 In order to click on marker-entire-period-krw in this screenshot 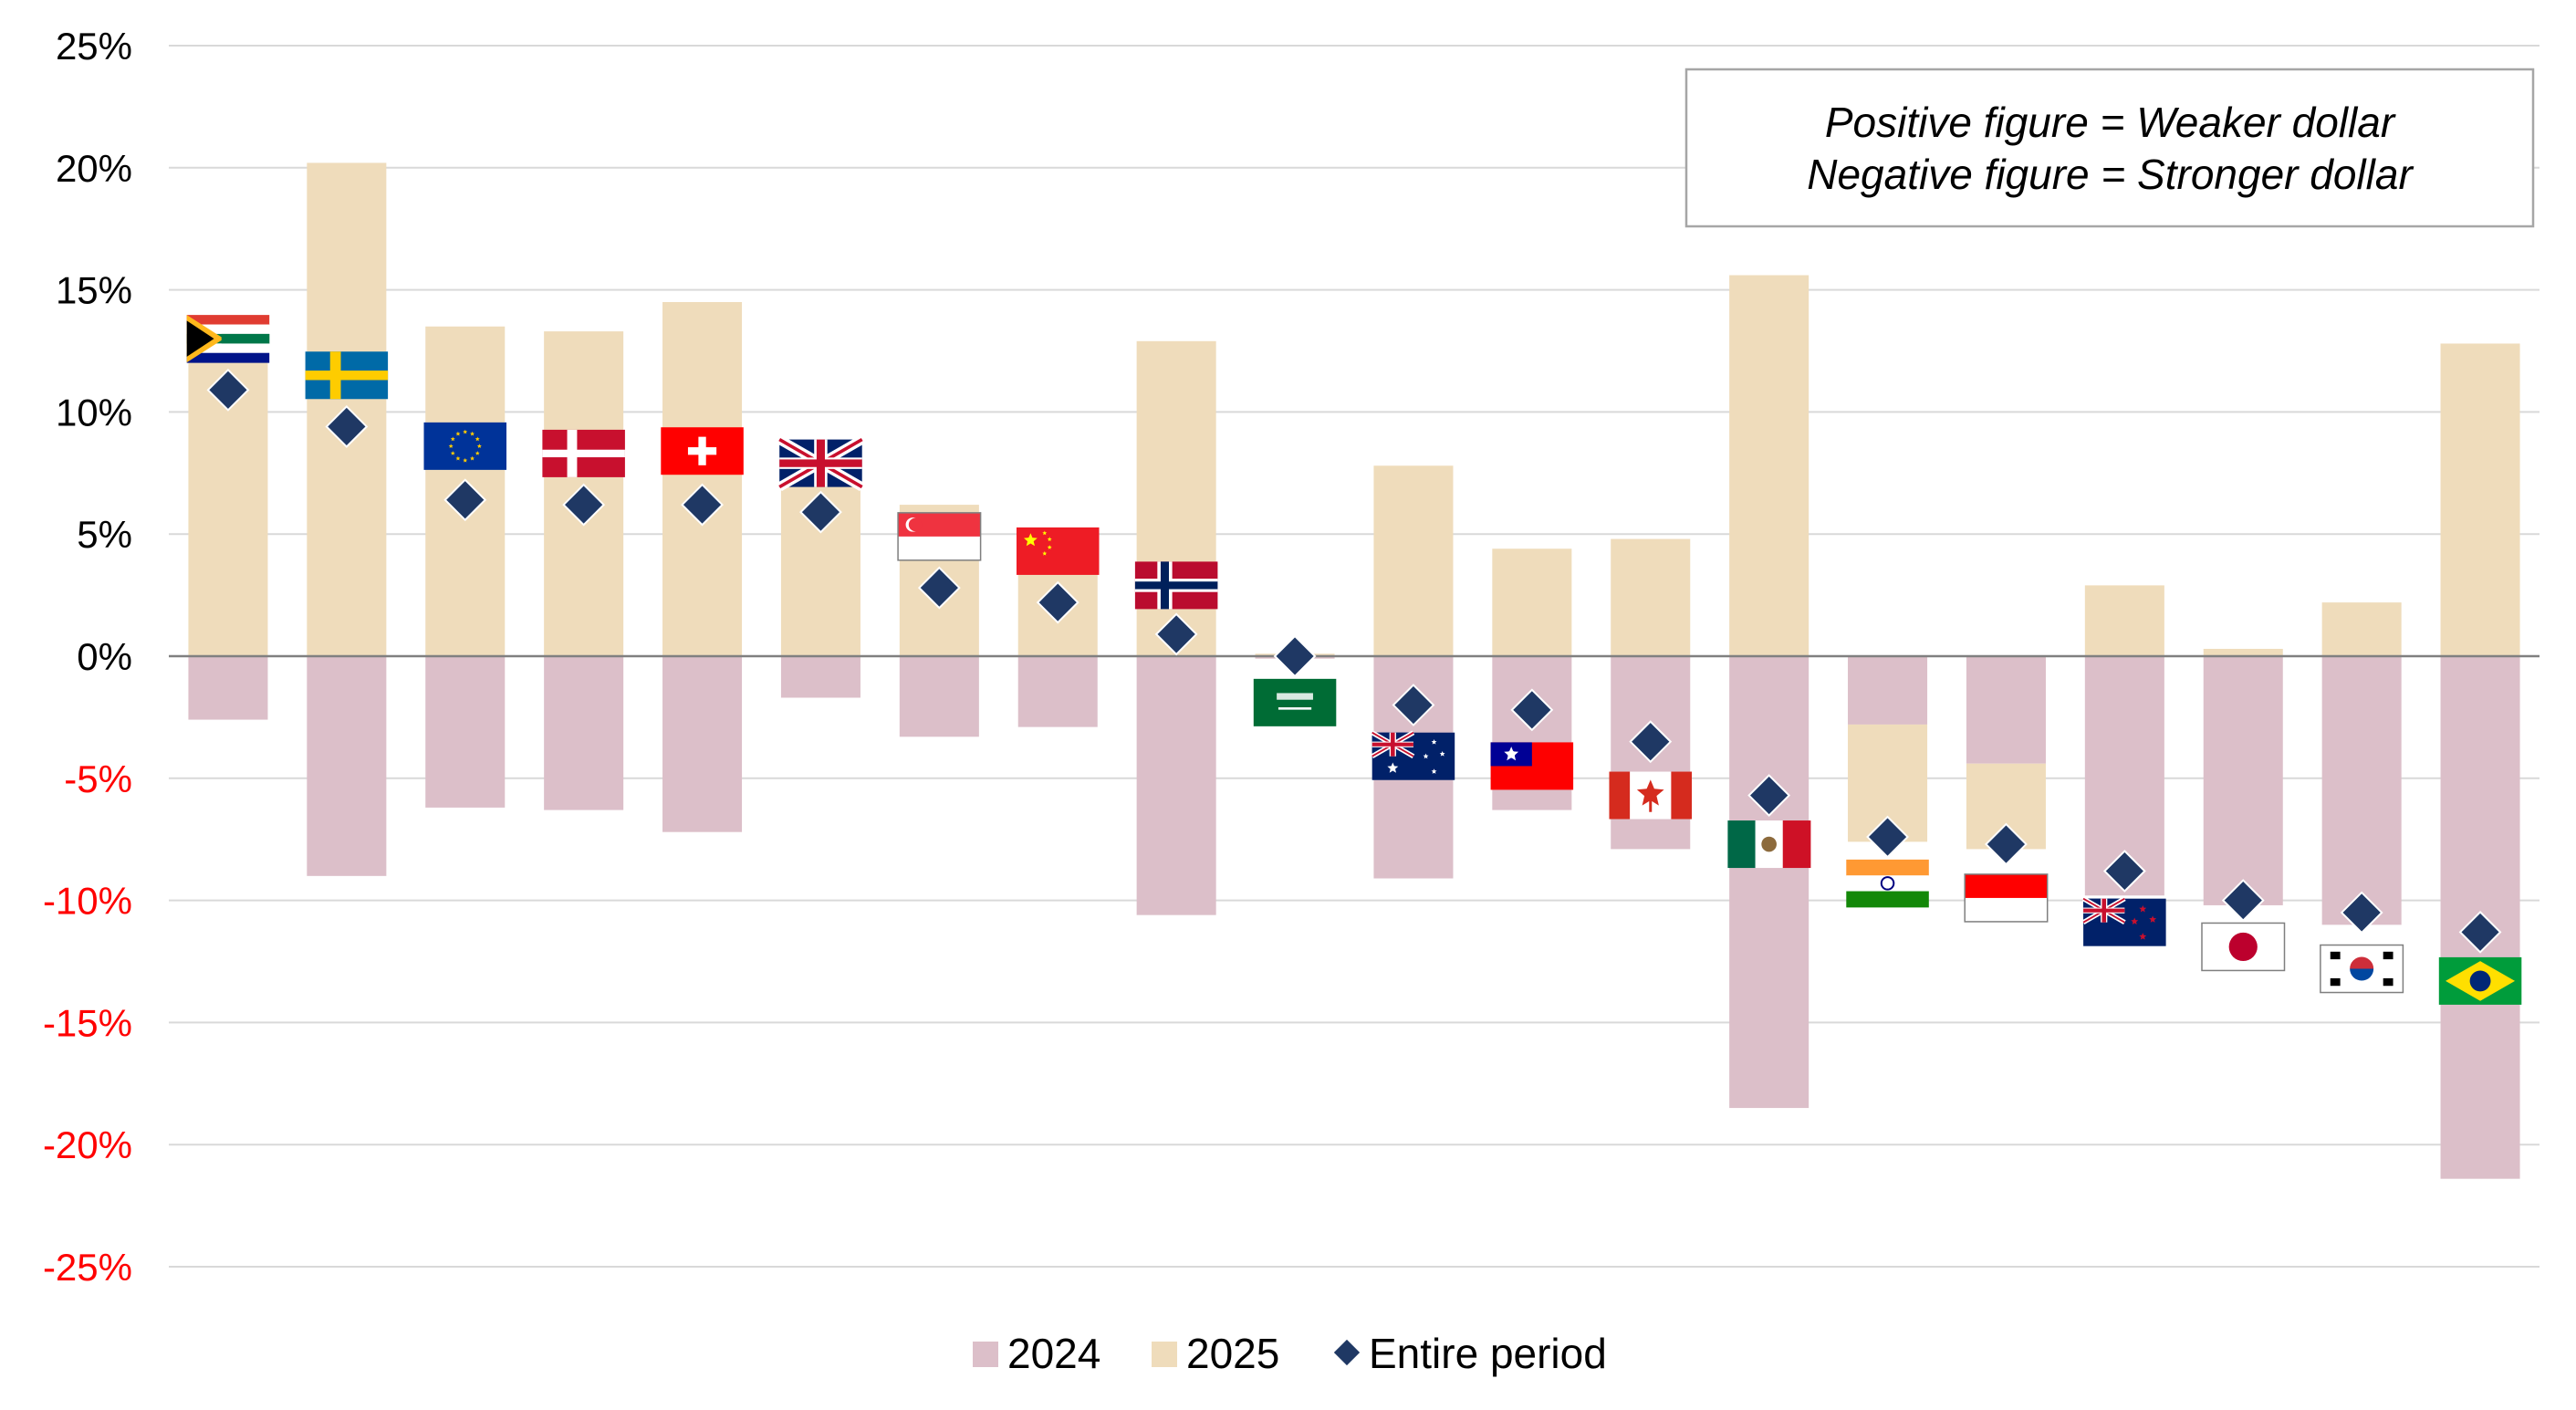, I will do `click(2361, 913)`.